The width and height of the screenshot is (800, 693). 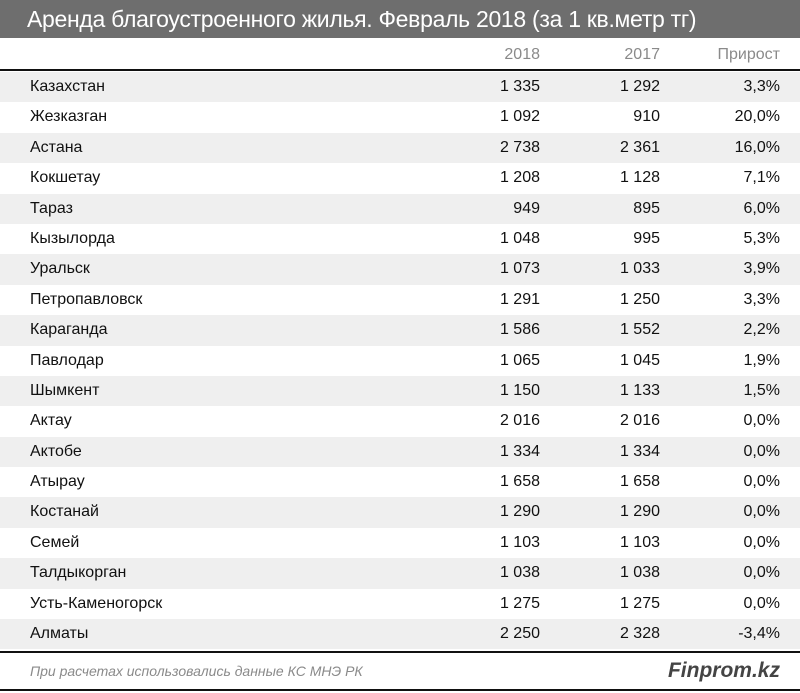 I want to click on table-row: Алматы 2 250 2 328 -3,4%, so click(x=400, y=634).